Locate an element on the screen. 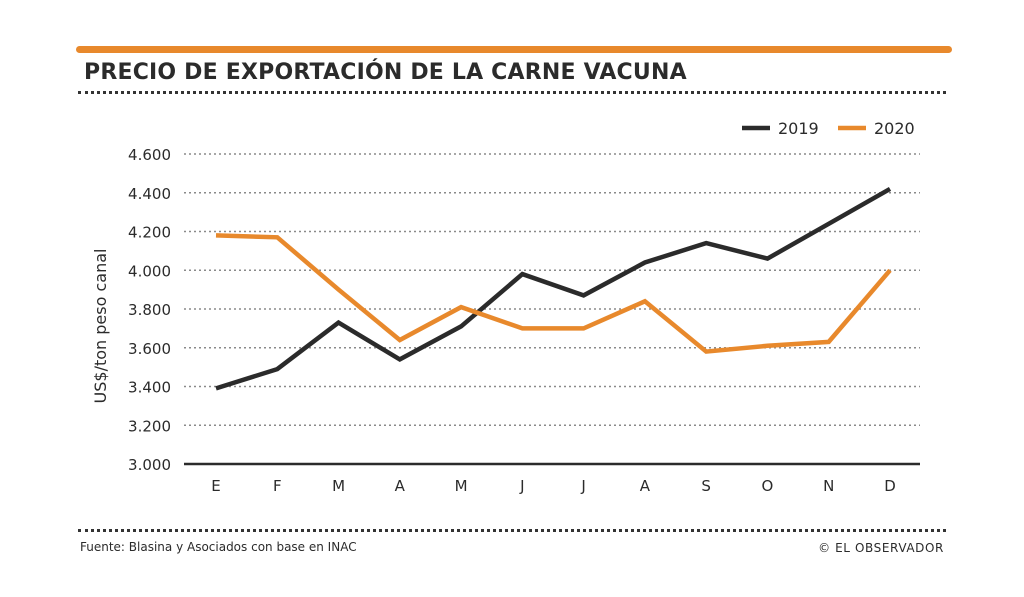 The image size is (1024, 597). legend-label-2019: 2019 is located at coordinates (798, 128).